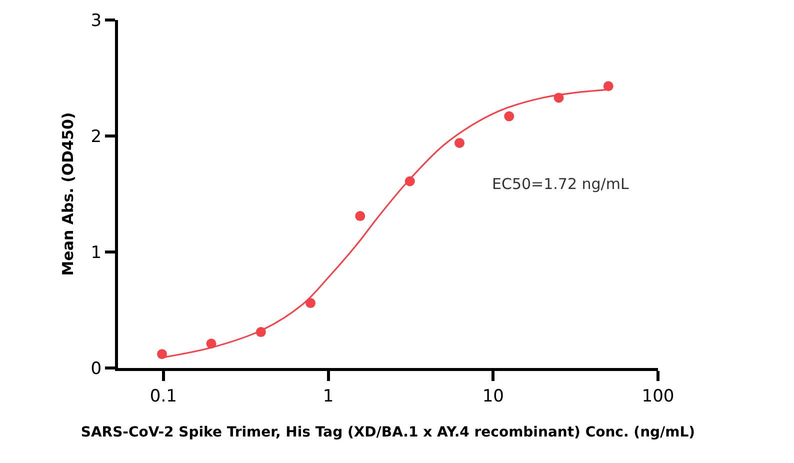 The height and width of the screenshot is (463, 794). What do you see at coordinates (96, 368) in the screenshot?
I see `y-tick-label: 0` at bounding box center [96, 368].